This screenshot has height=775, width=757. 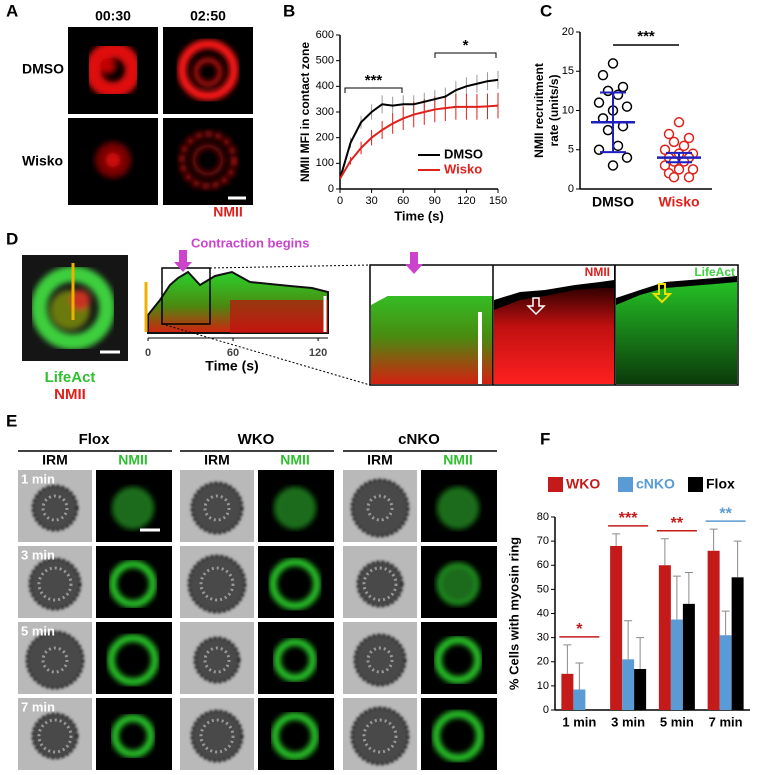 I want to click on significance: *, so click(x=579, y=629).